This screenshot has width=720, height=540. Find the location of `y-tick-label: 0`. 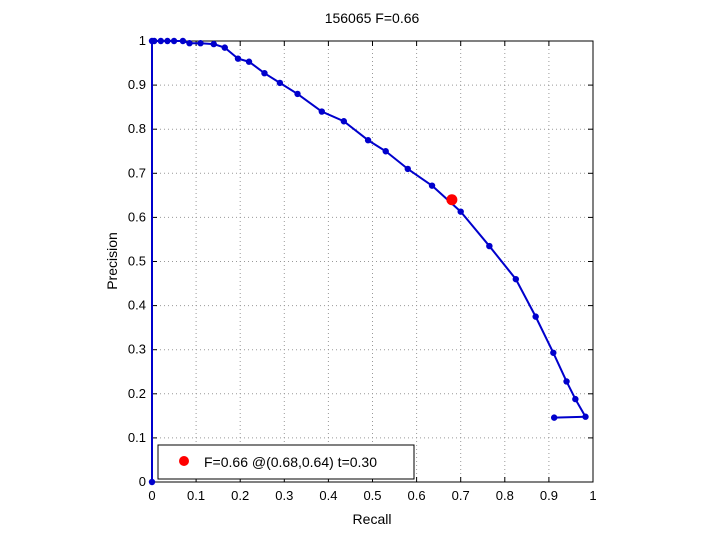

y-tick-label: 0 is located at coordinates (142, 481).